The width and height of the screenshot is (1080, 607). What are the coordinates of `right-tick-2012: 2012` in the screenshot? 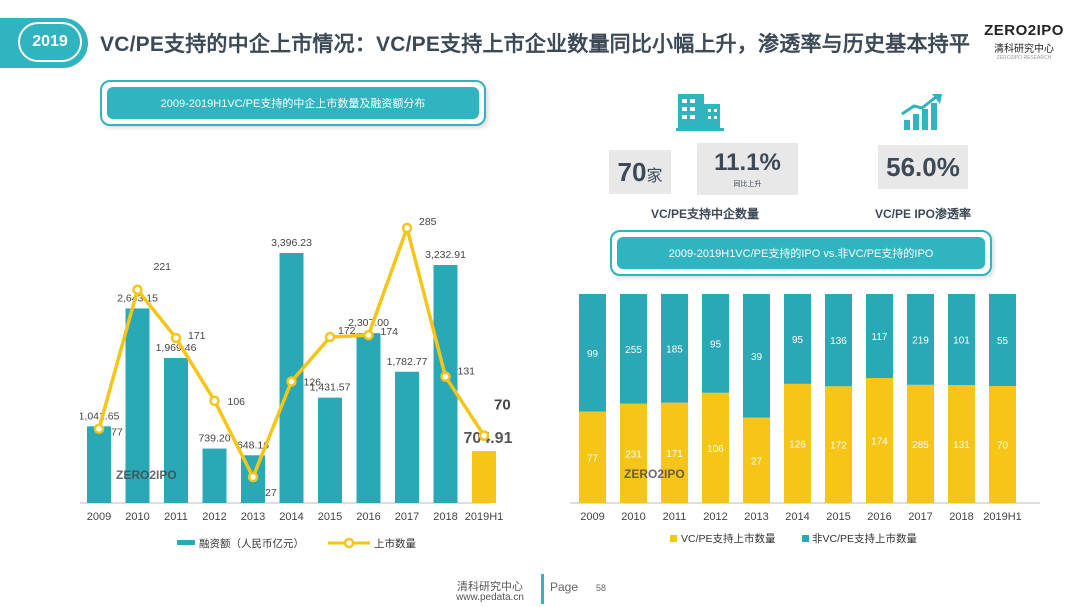 It's located at (715, 517).